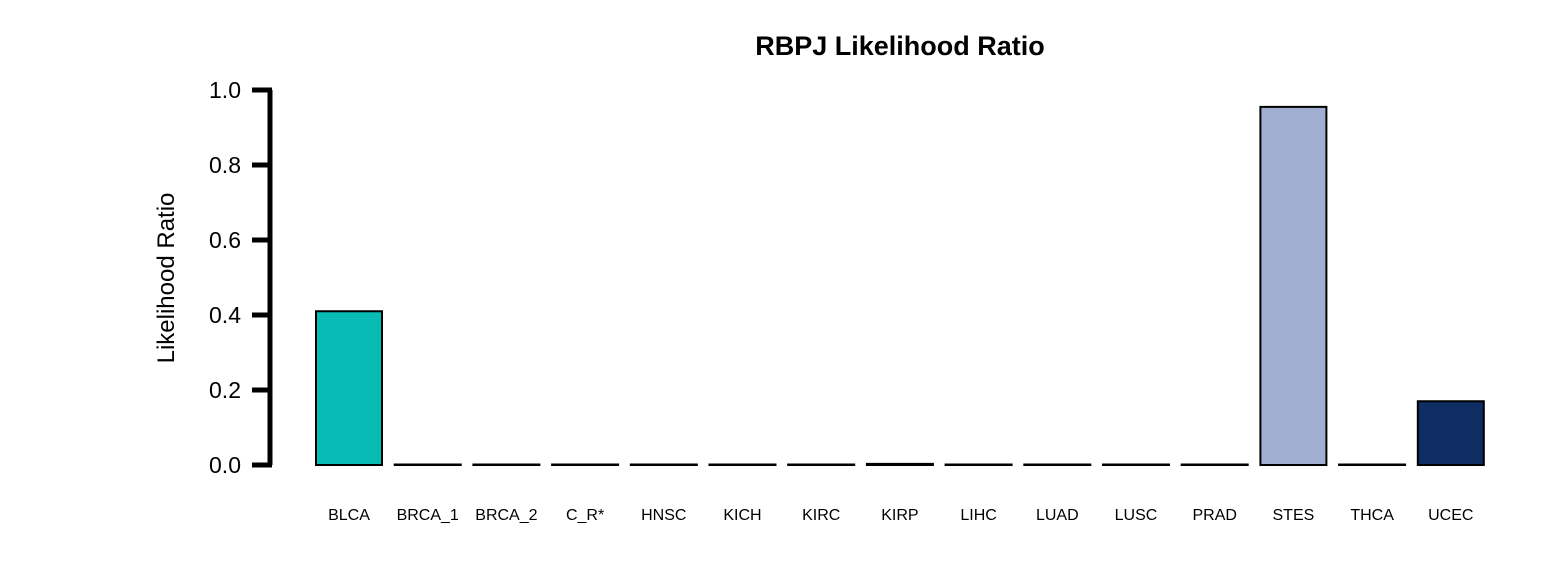 This screenshot has width=1560, height=586. What do you see at coordinates (1057, 515) in the screenshot?
I see `x-tick-label: LUAD` at bounding box center [1057, 515].